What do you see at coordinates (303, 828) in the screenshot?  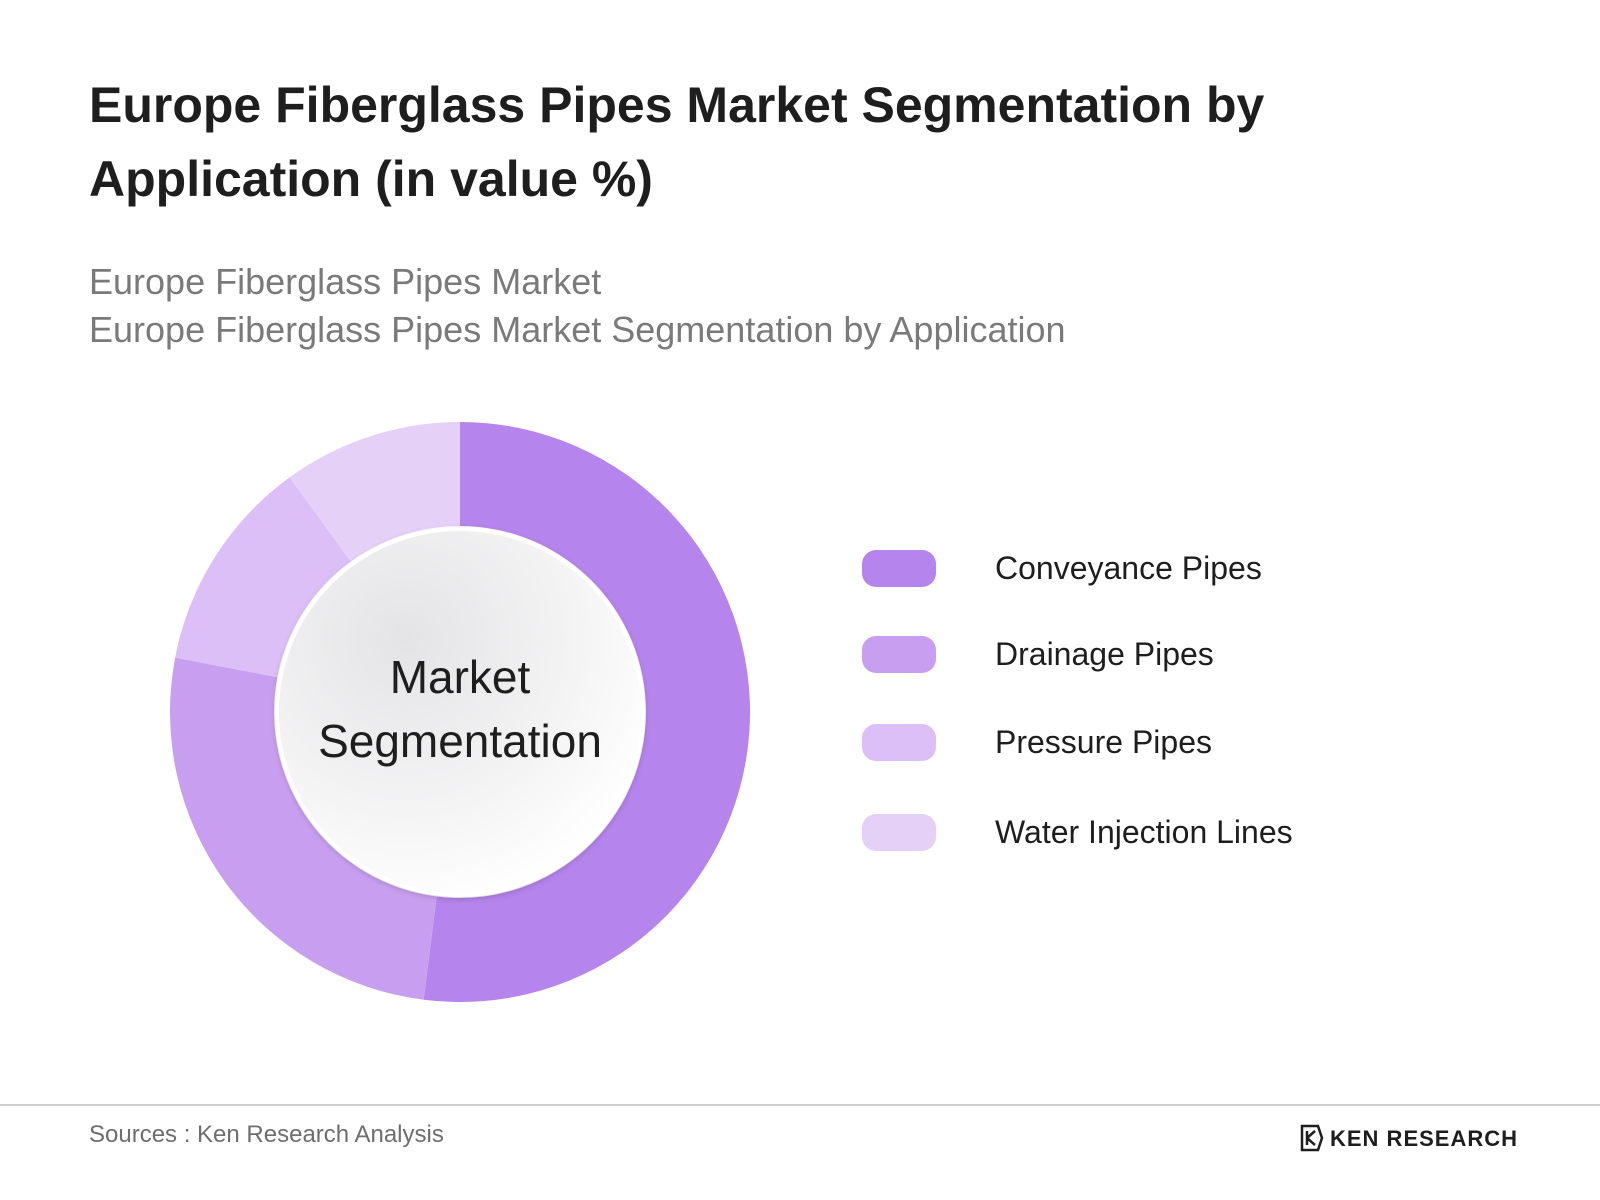 I see `donut-slice-drainage-pipes` at bounding box center [303, 828].